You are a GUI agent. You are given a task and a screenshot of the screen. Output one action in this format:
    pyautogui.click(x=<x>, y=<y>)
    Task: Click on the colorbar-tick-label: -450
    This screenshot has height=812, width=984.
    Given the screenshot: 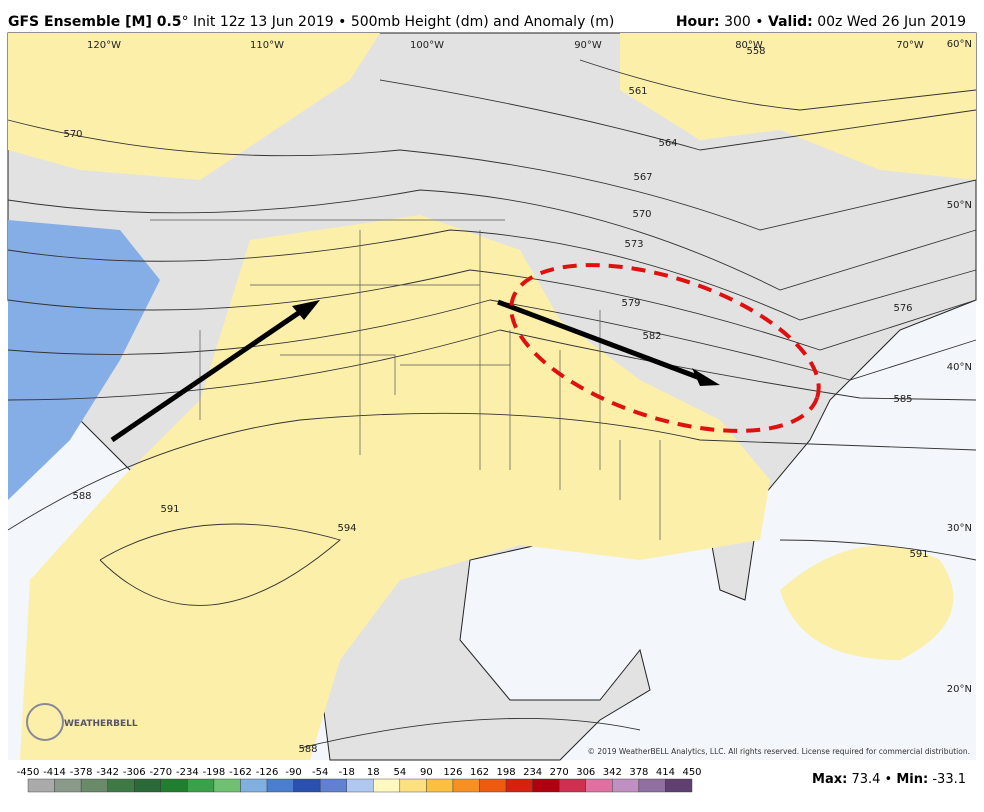 What is the action you would take?
    pyautogui.click(x=28, y=772)
    